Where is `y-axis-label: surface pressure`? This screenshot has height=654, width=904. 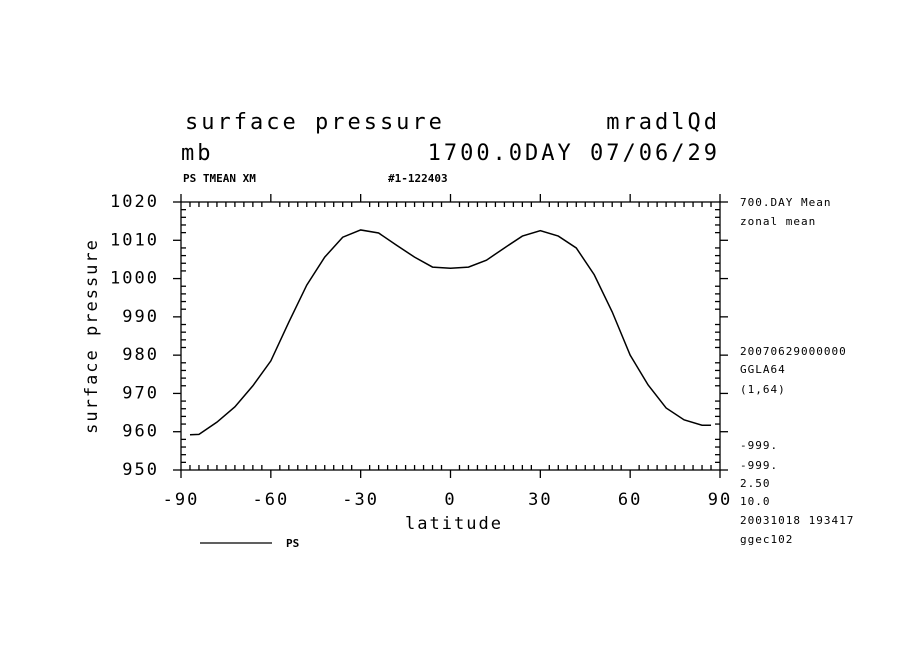 y-axis-label: surface pressure is located at coordinates (92, 336).